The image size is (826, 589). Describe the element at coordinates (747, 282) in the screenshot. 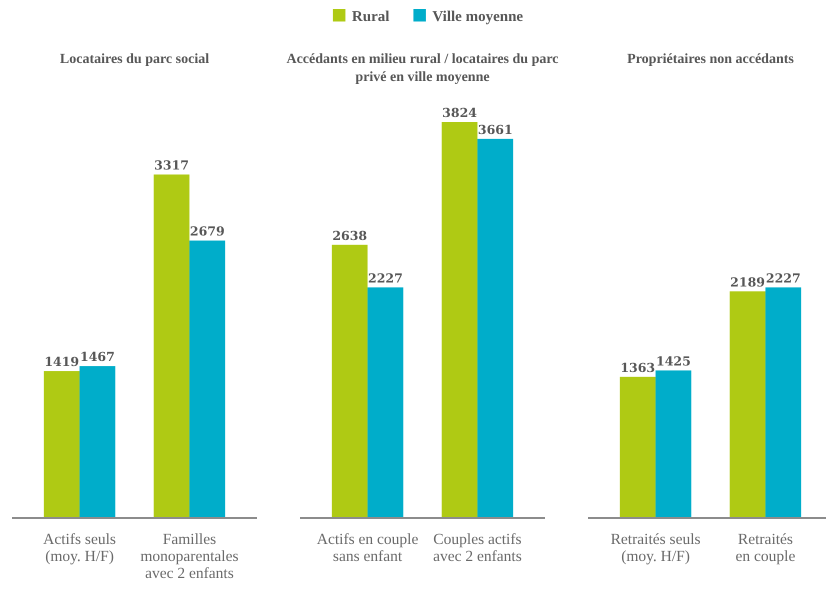

I see `data-label: 2189` at that location.